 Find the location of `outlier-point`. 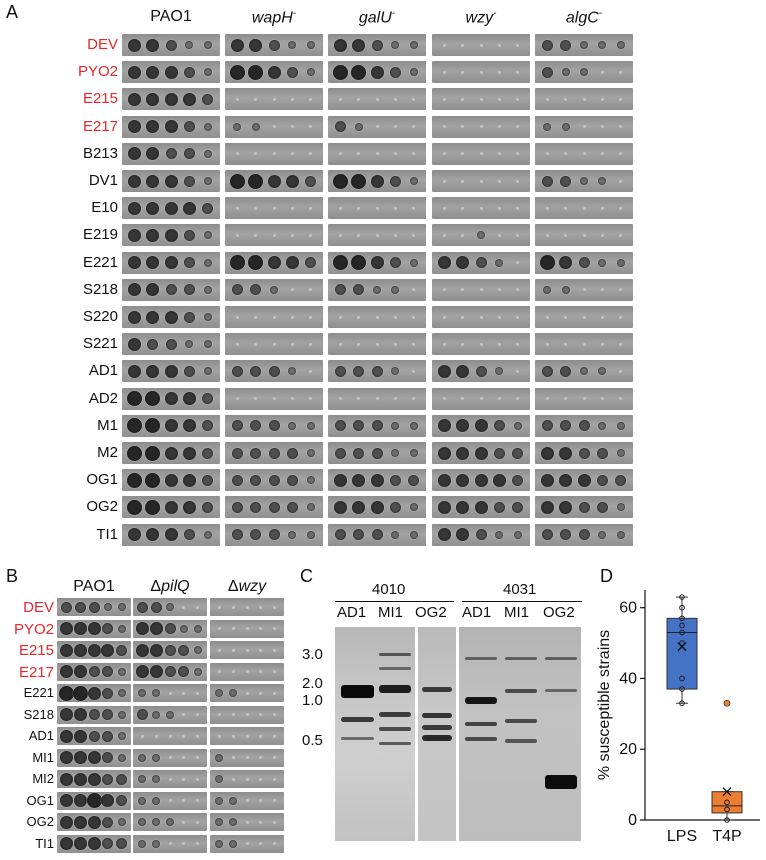

outlier-point is located at coordinates (727, 703).